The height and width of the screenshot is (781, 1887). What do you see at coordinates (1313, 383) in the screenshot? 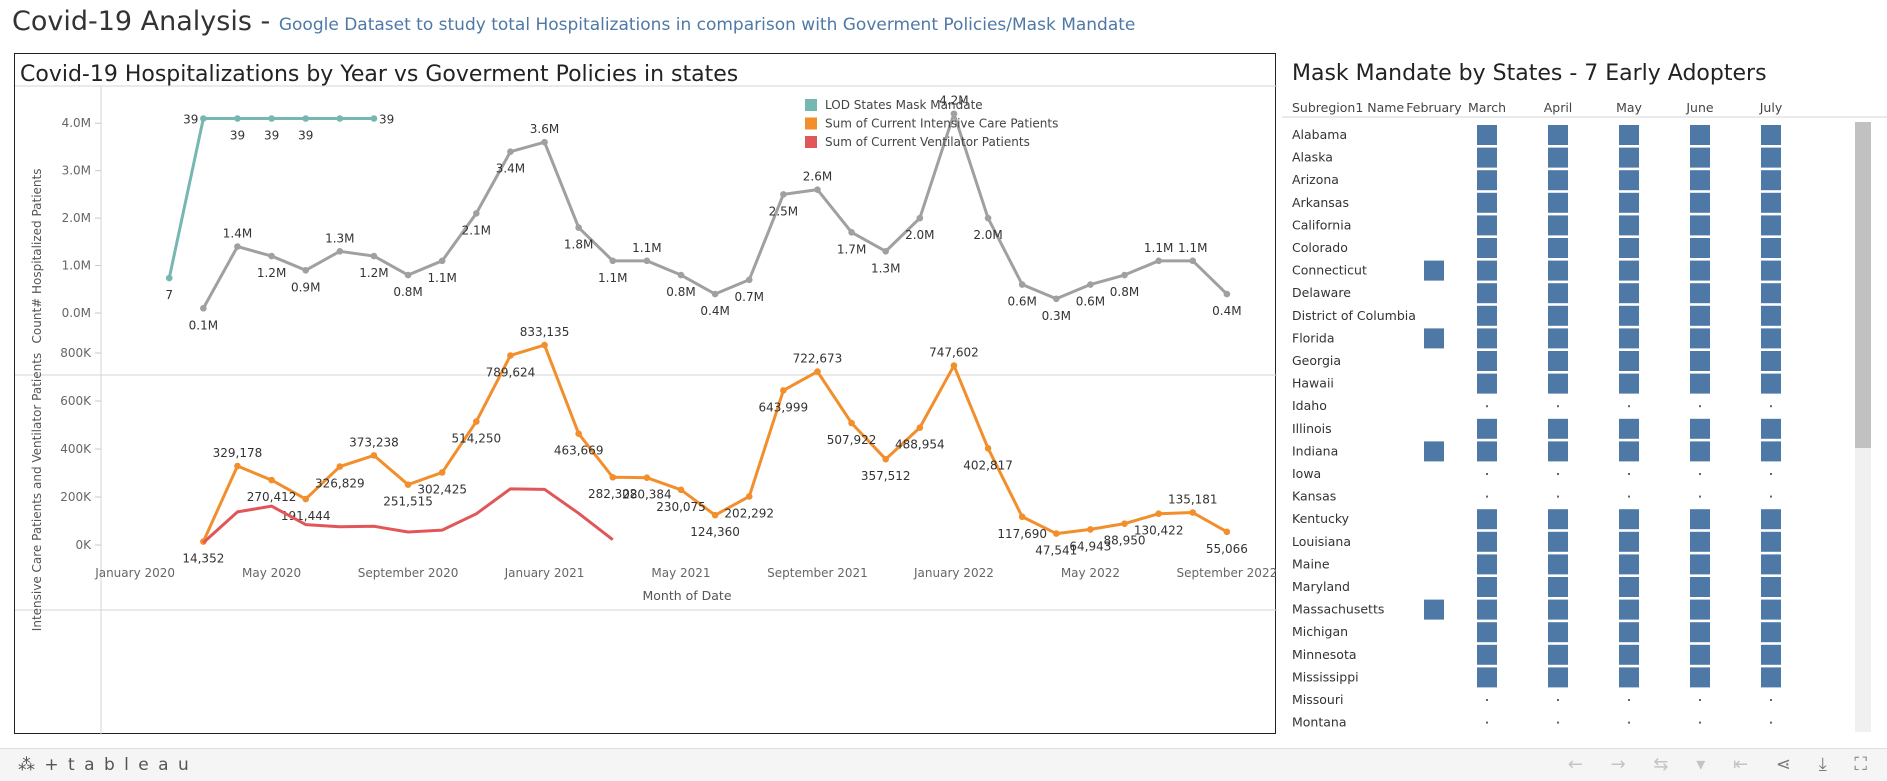
I see `state-name: Hawaii` at bounding box center [1313, 383].